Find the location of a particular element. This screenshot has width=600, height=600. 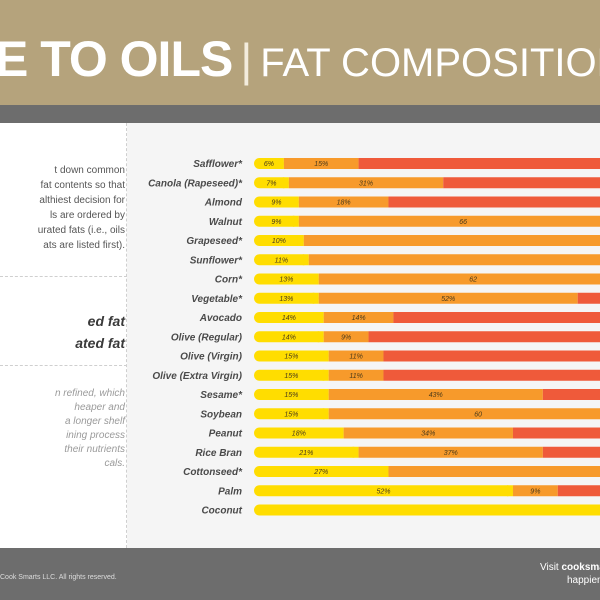

intro-line: fat contents so that is located at coordinates (83, 185).